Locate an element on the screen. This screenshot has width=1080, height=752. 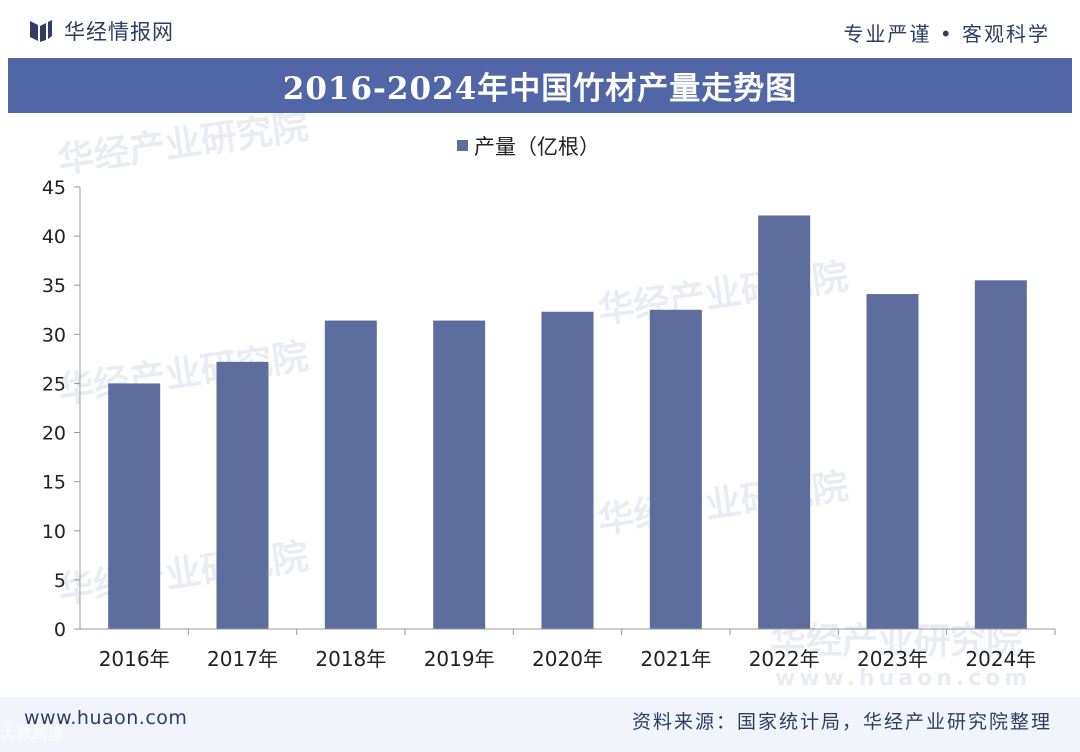
logo-text: 华经情报网 is located at coordinates (119, 32).